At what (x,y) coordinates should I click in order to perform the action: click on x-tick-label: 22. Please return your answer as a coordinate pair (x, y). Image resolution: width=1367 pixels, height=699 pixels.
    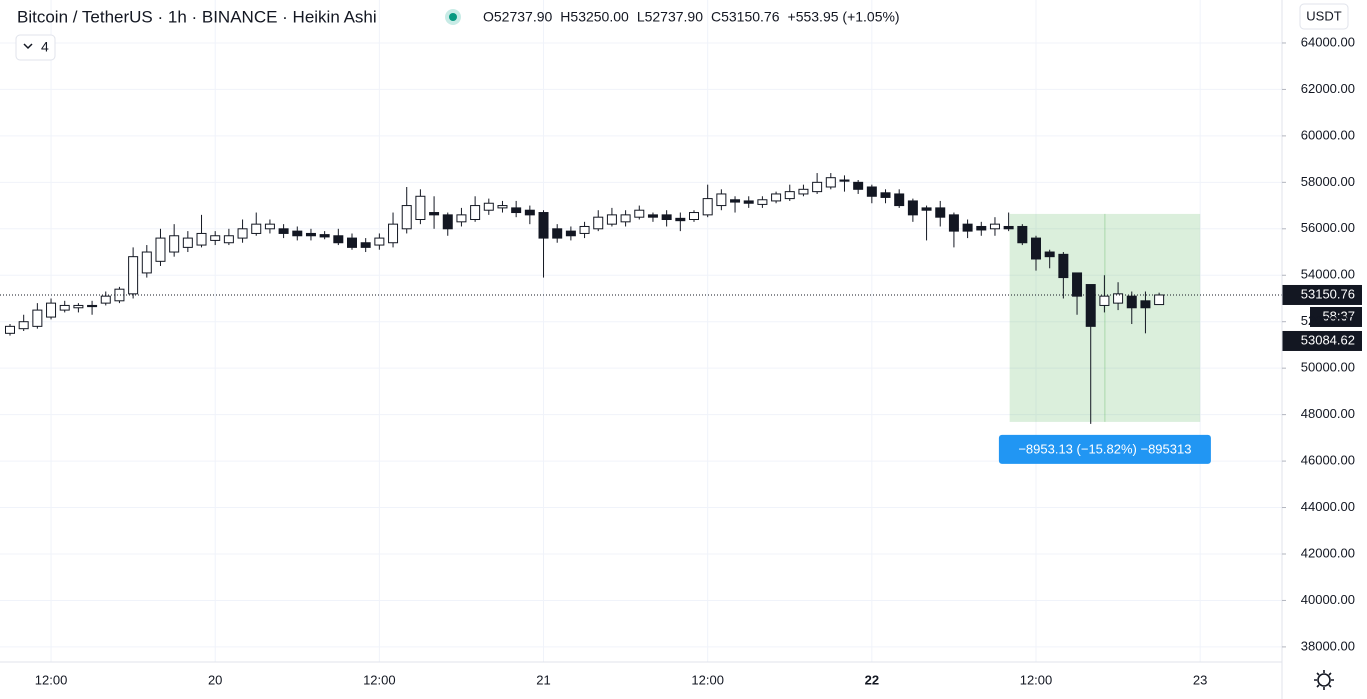
    Looking at the image, I should click on (872, 679).